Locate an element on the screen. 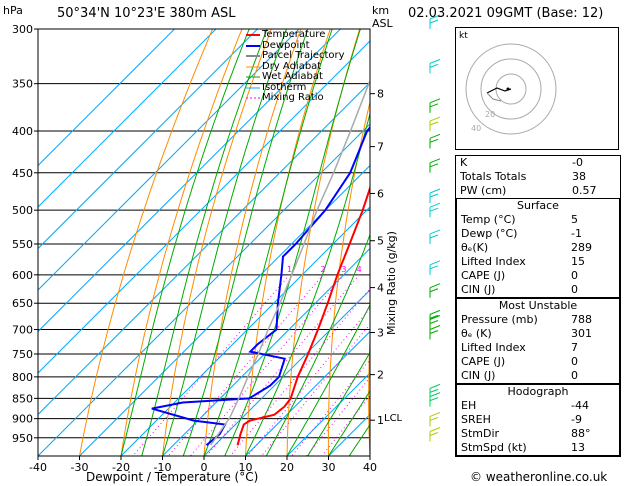  table-row: StmDir 88° is located at coordinates (538, 434).